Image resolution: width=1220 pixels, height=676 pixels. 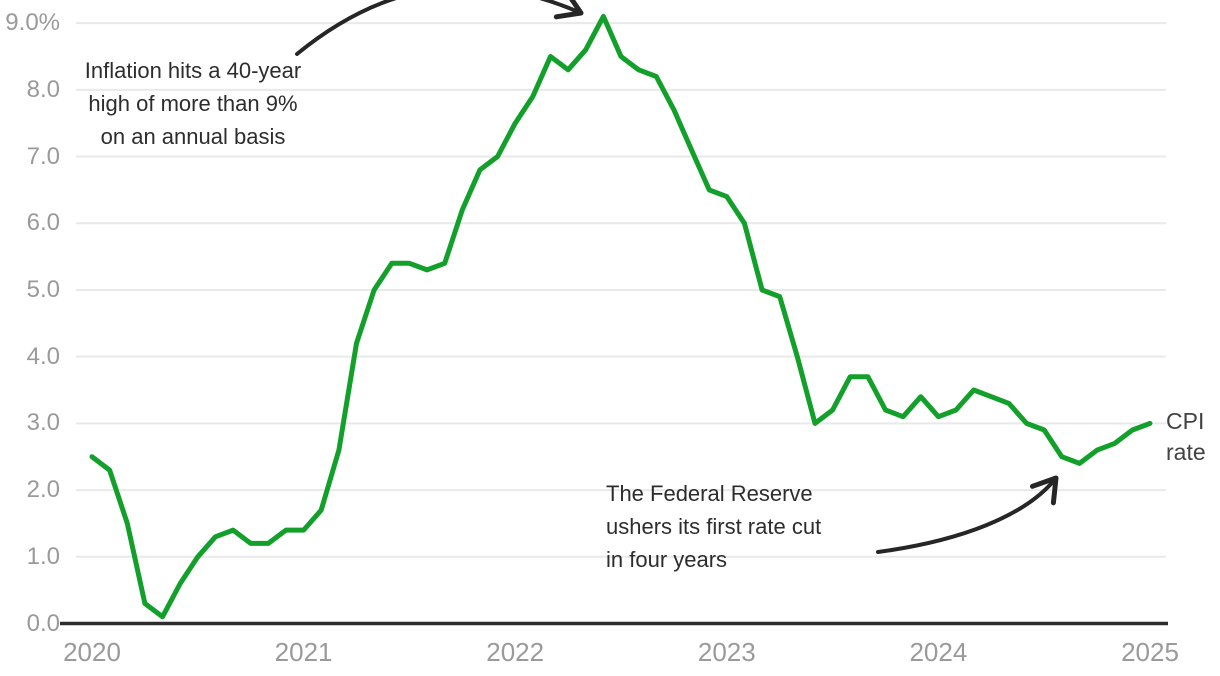 What do you see at coordinates (43, 156) in the screenshot?
I see `y-axis-tick-label: 7.0` at bounding box center [43, 156].